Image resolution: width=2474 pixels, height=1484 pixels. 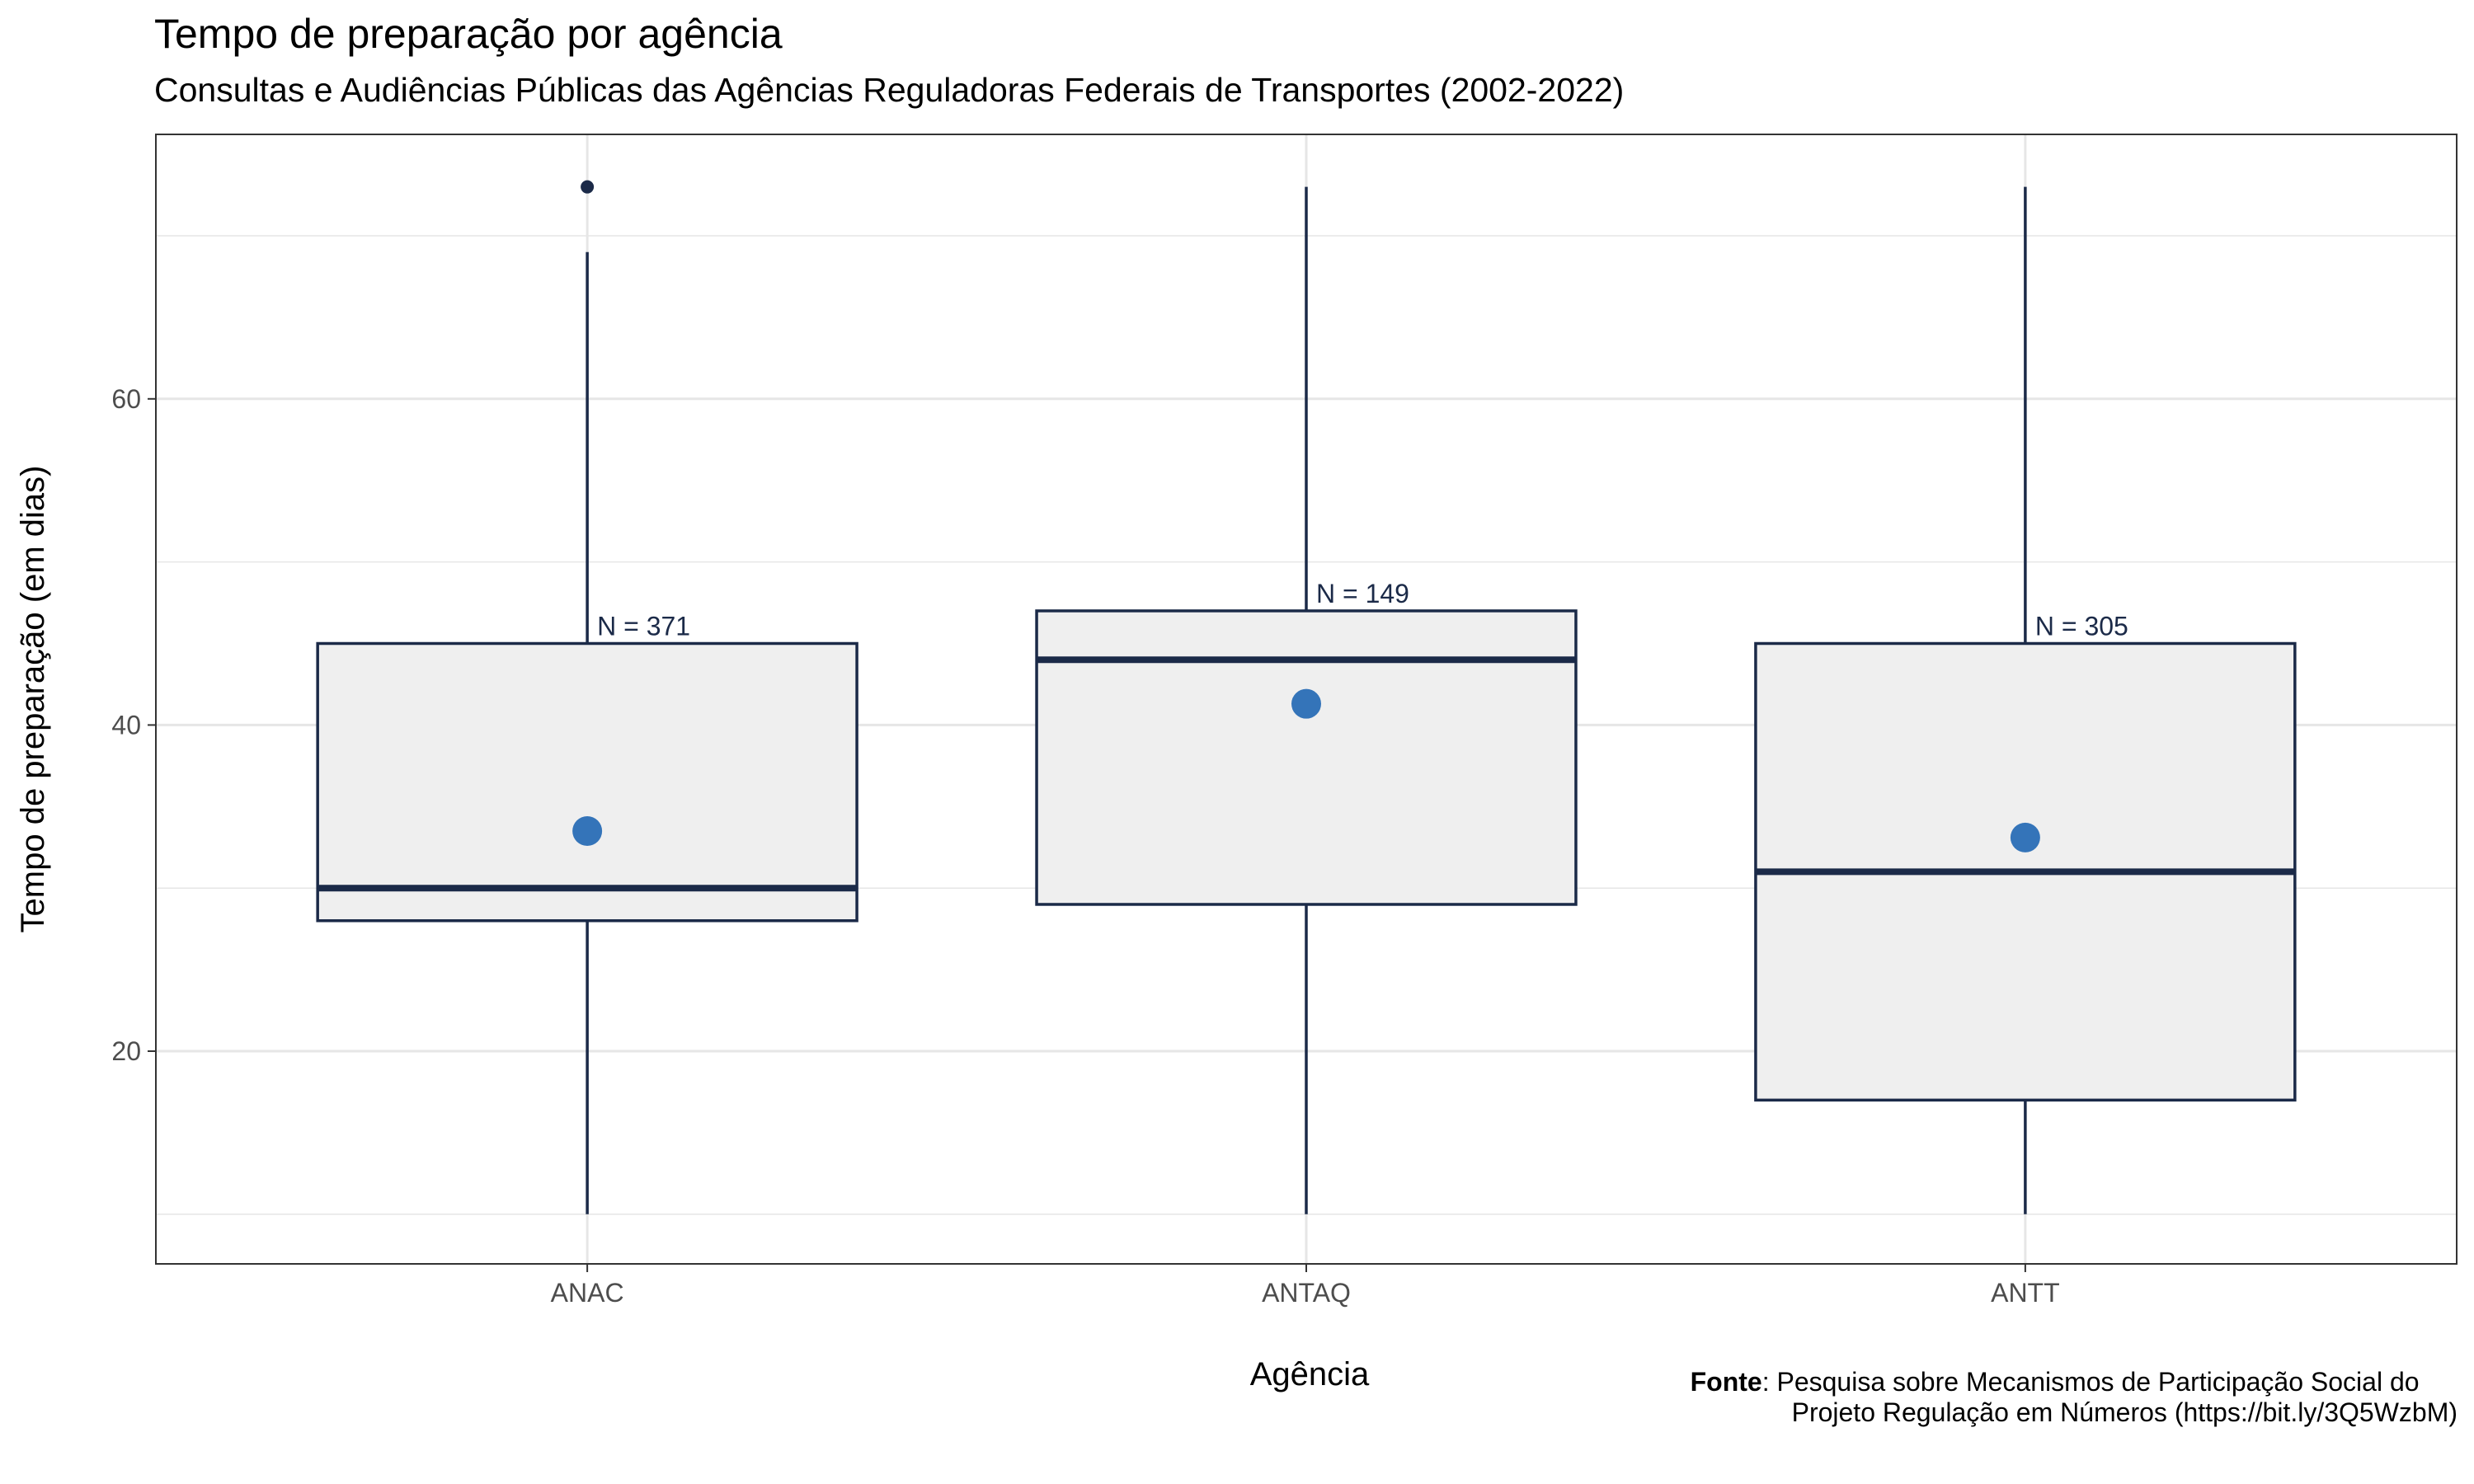 What do you see at coordinates (643, 626) in the screenshot?
I see `n-label: N = 371` at bounding box center [643, 626].